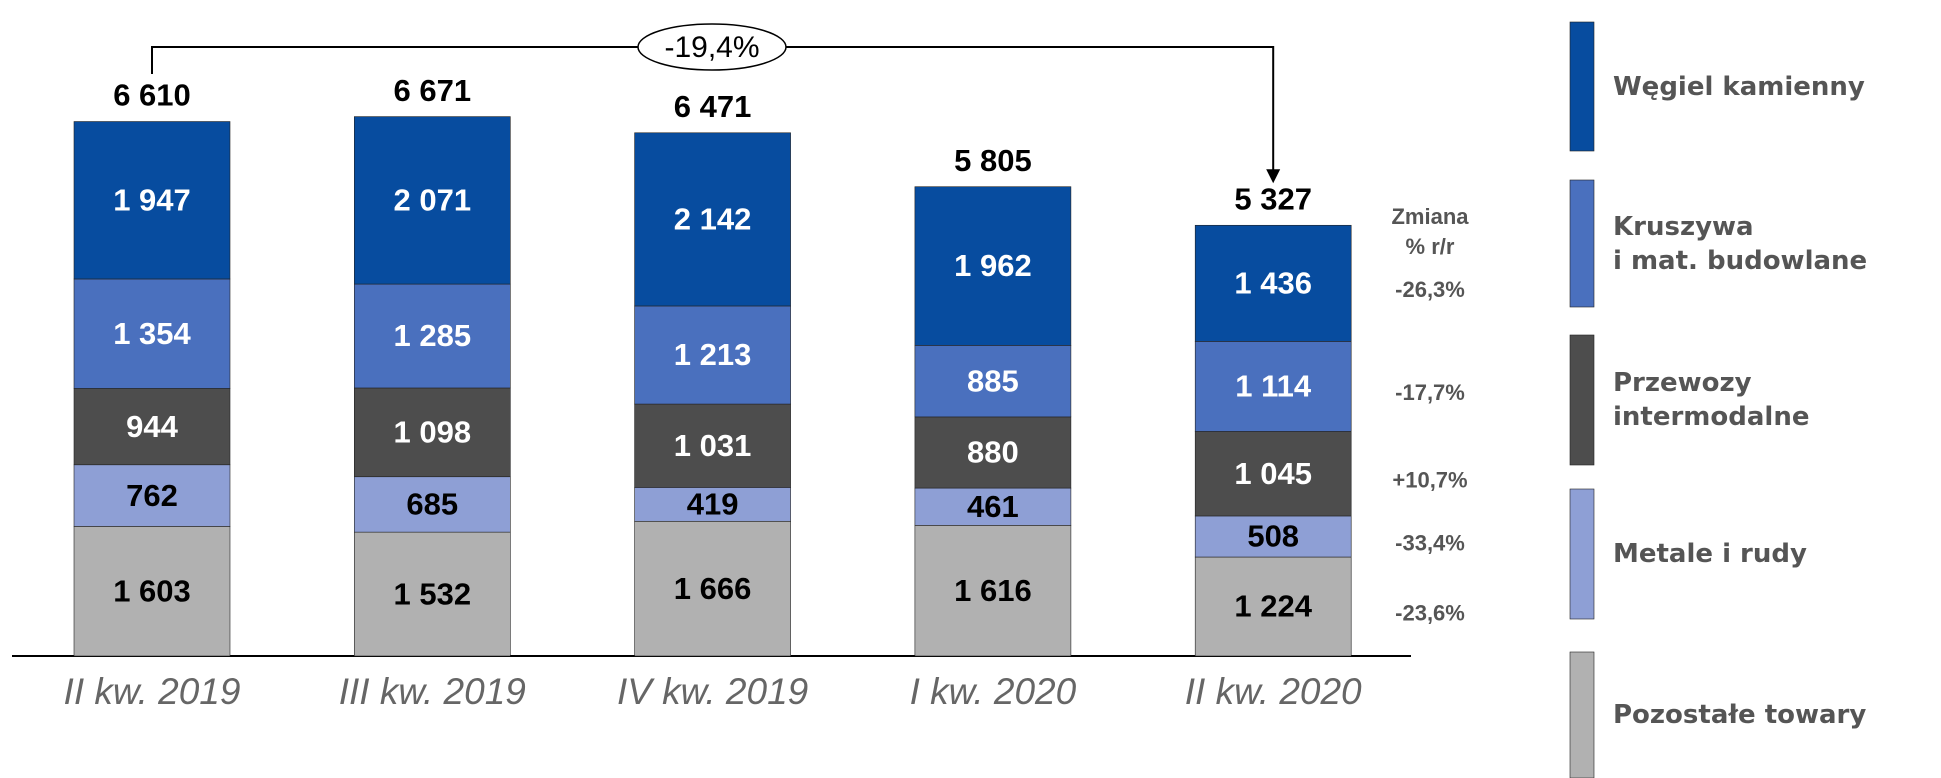  I want to click on value-label: 1 213, so click(713, 354).